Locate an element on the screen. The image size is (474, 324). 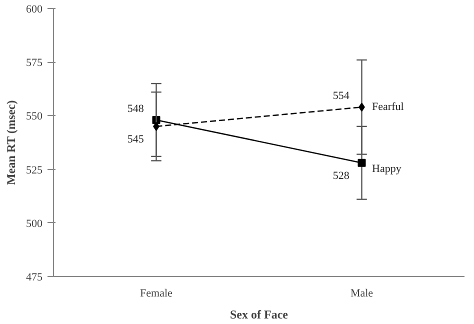
x-tick-label: Male is located at coordinates (362, 294).